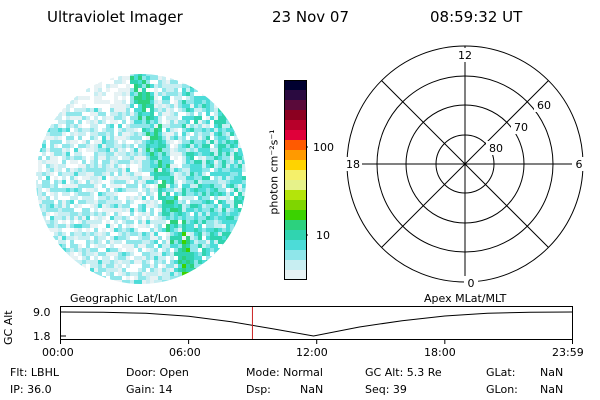 The height and width of the screenshot is (400, 600). I want to click on lat-label-60: 60, so click(544, 105).